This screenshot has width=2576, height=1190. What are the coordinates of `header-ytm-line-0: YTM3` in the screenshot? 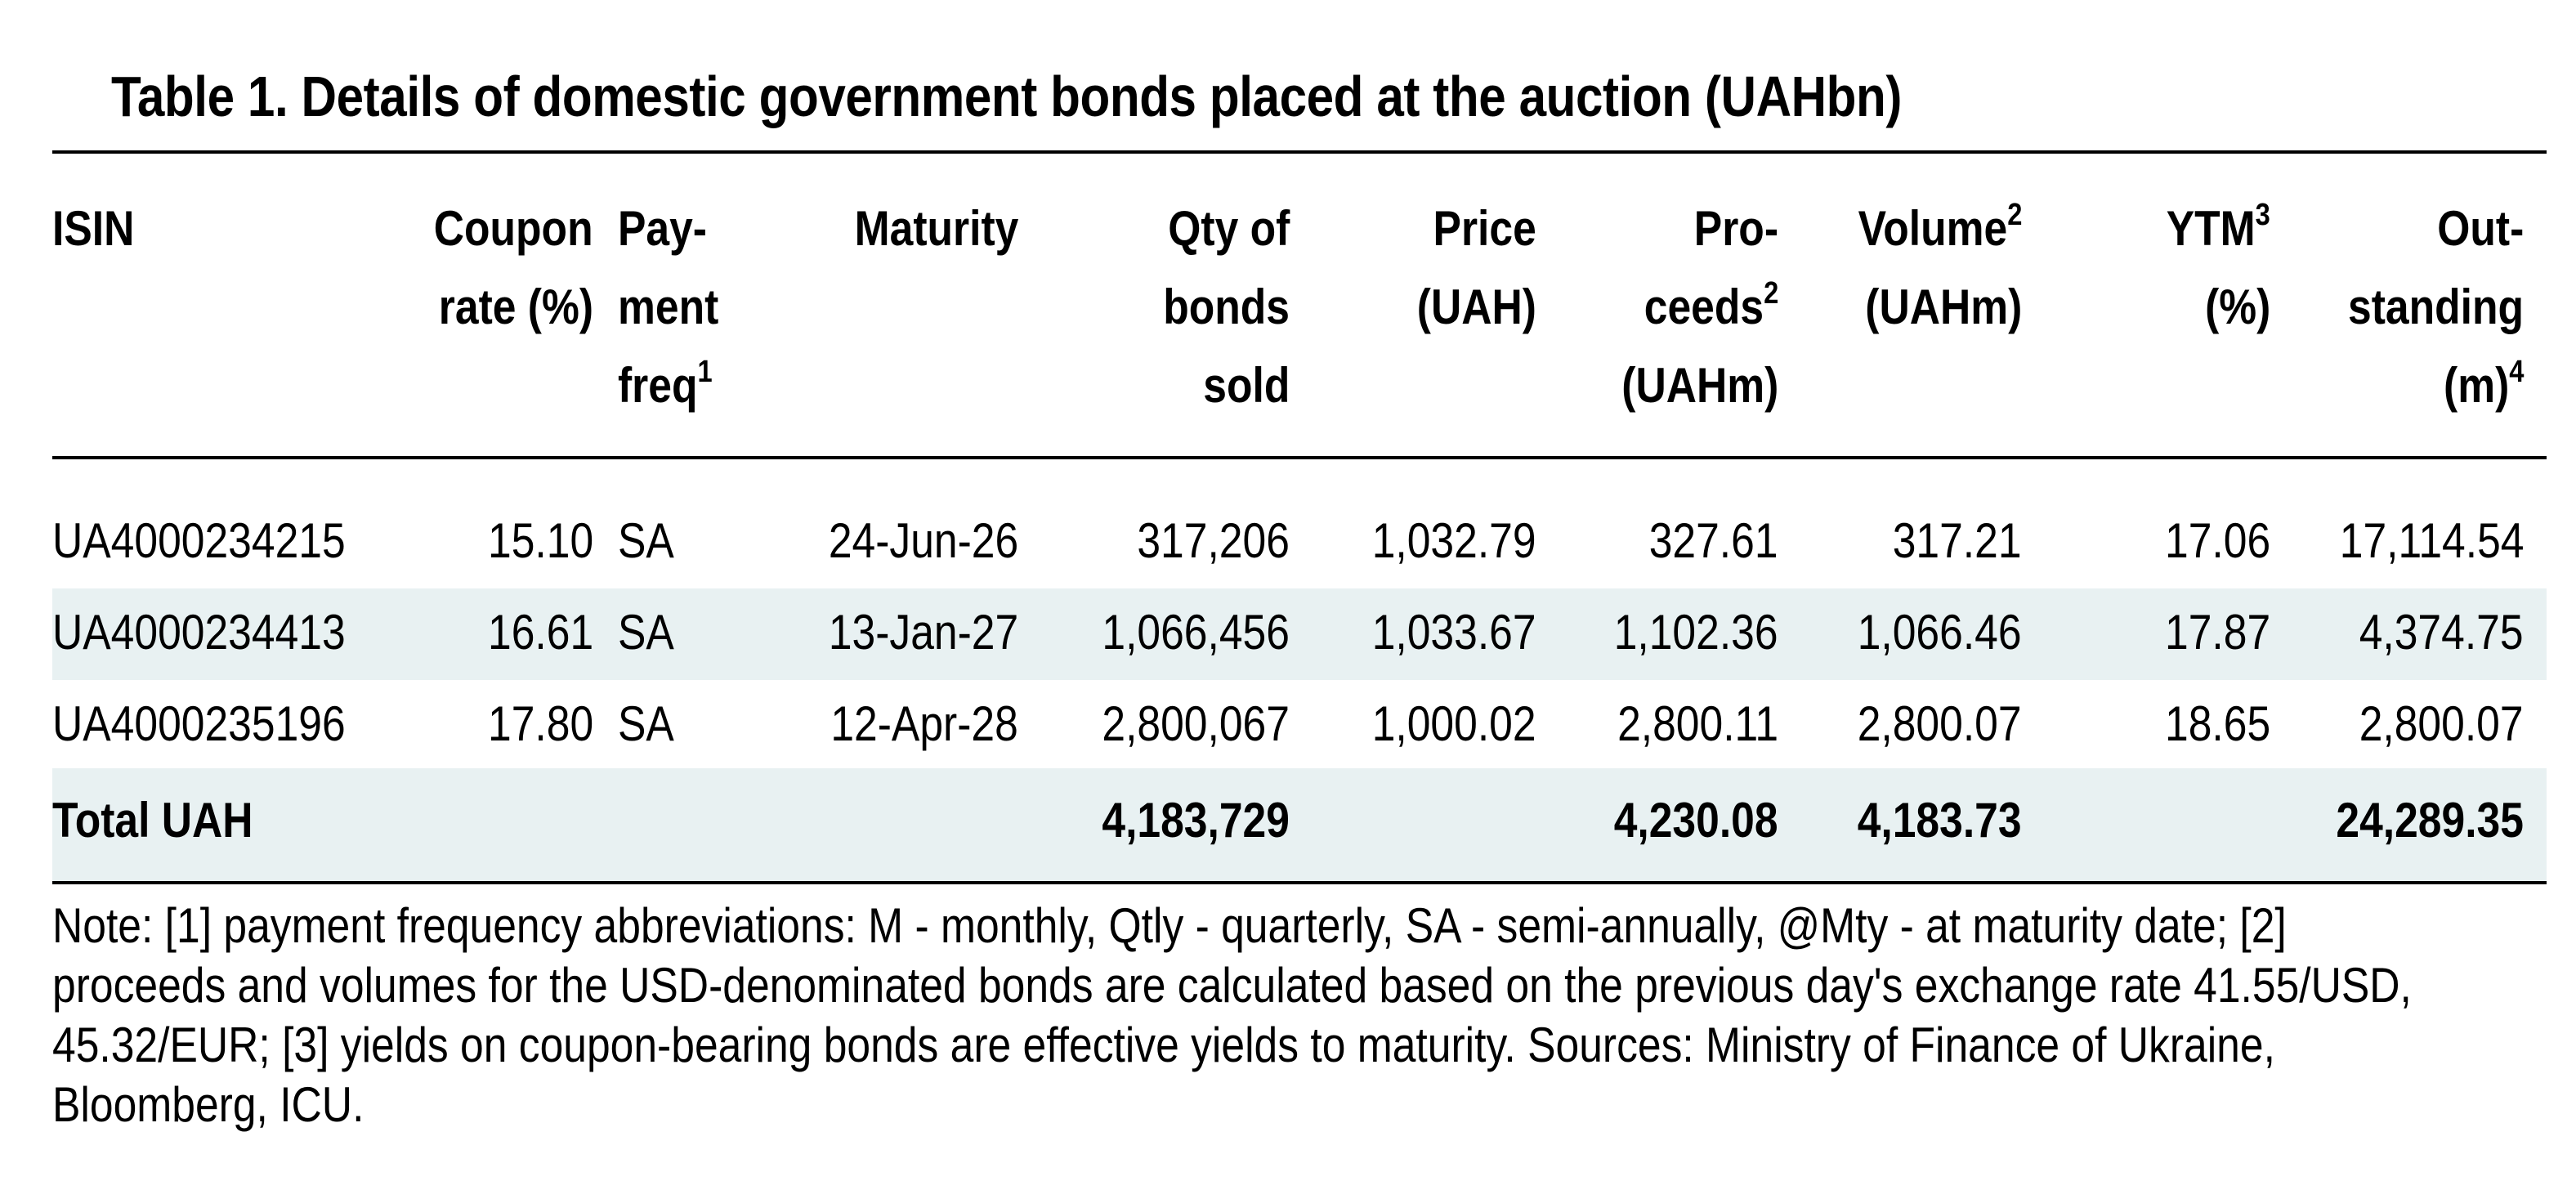 It's located at (2218, 227).